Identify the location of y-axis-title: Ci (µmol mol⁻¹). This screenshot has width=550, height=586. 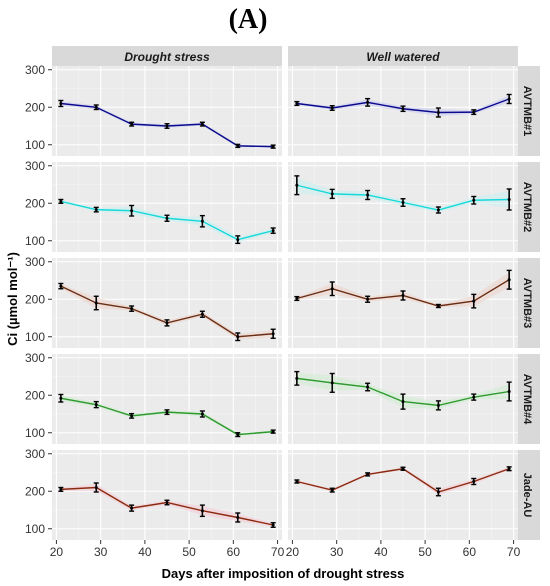
(12, 299).